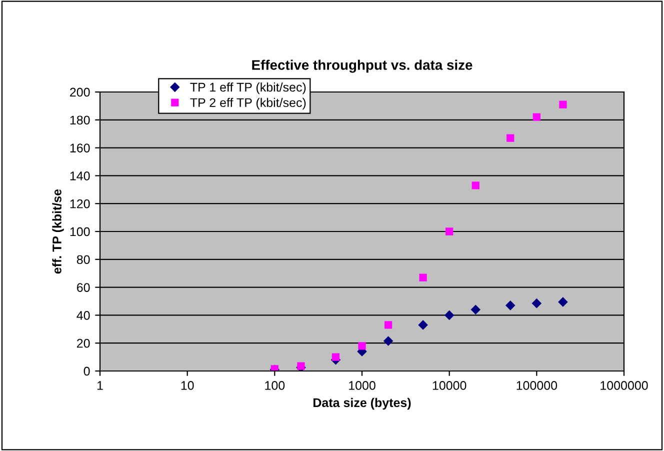 This screenshot has width=664, height=451. I want to click on x-tick-label: 100, so click(275, 385).